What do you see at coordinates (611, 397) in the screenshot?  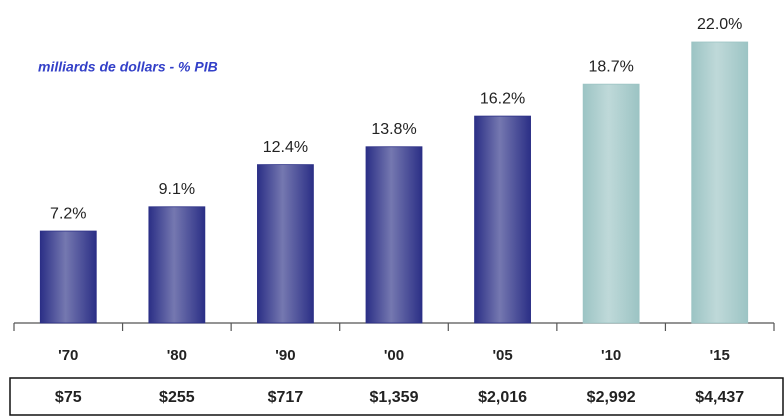 I see `table-cell: $2,992` at bounding box center [611, 397].